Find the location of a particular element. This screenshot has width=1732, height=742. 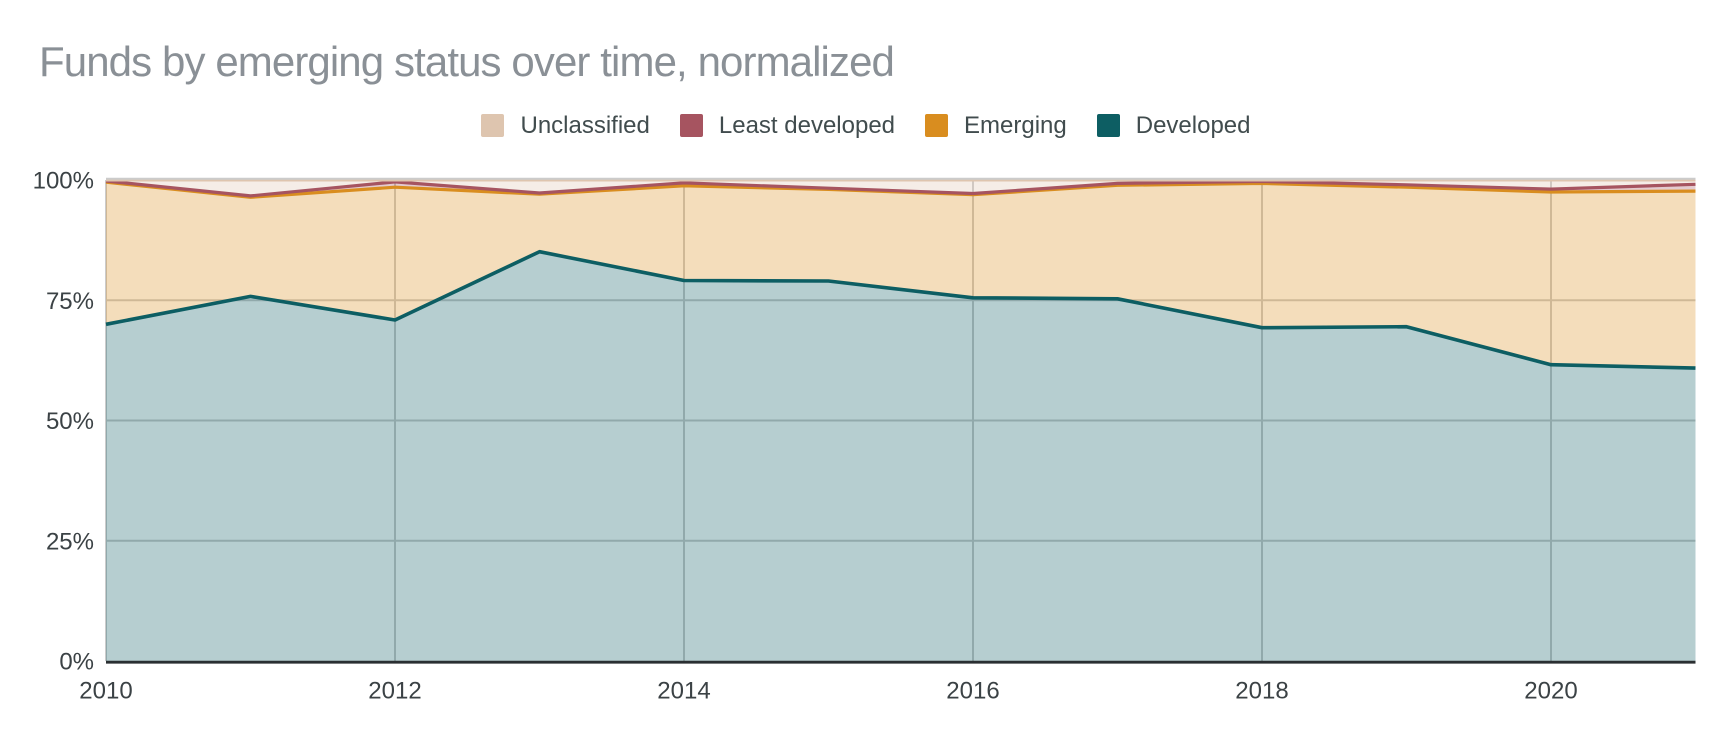

y-tick-label-75%: 75% is located at coordinates (70, 301).